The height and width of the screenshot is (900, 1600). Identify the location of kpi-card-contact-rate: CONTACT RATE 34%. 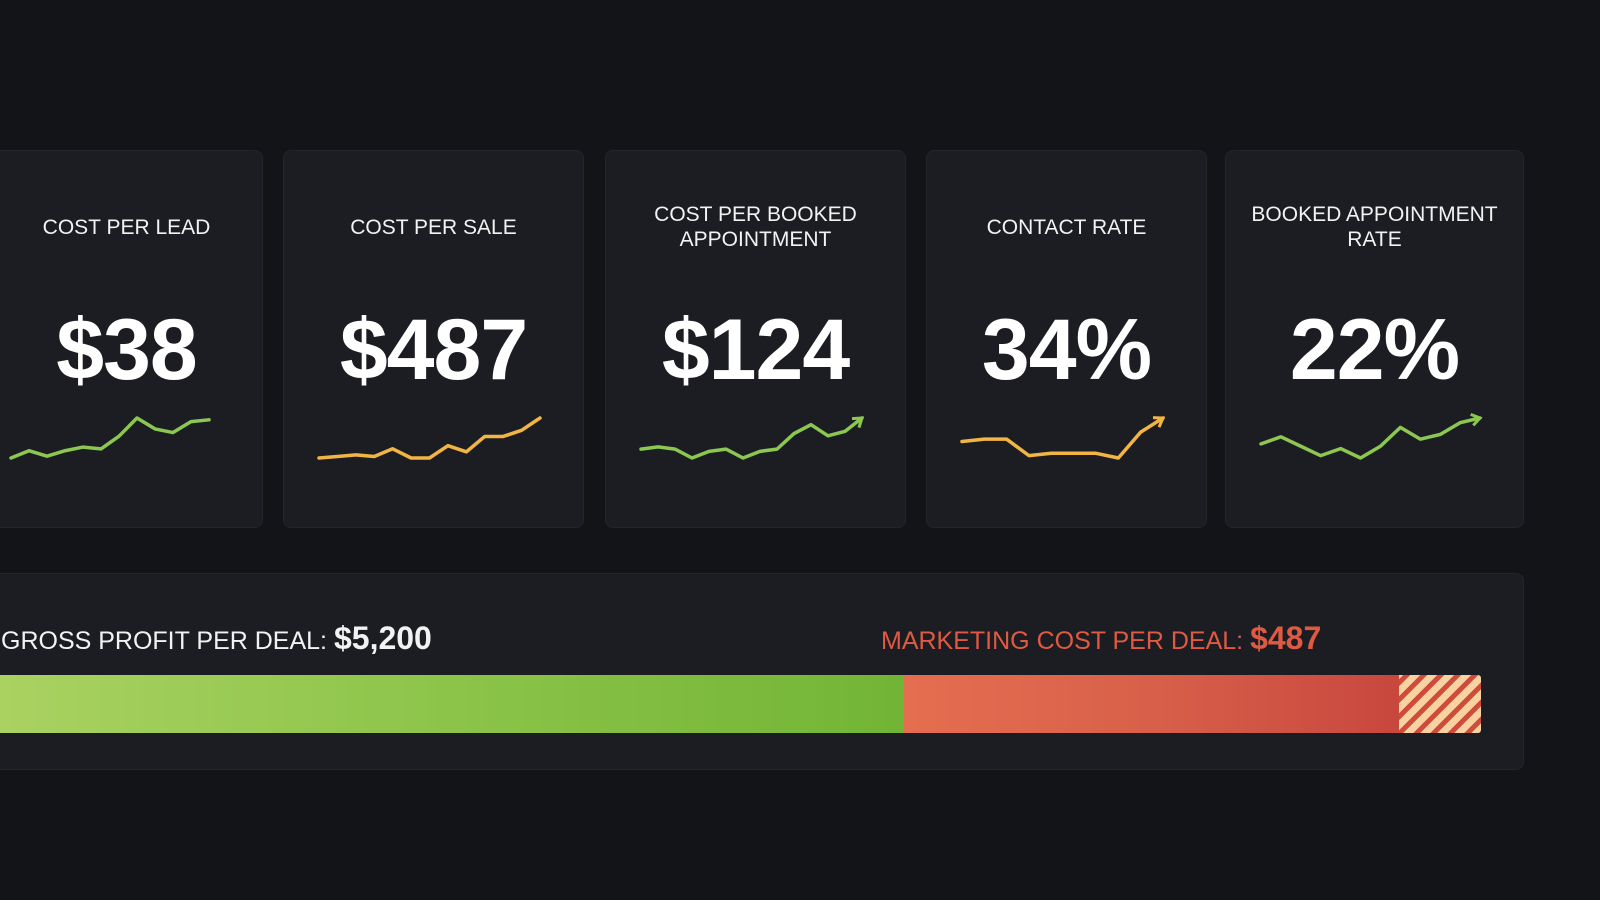
(1066, 339).